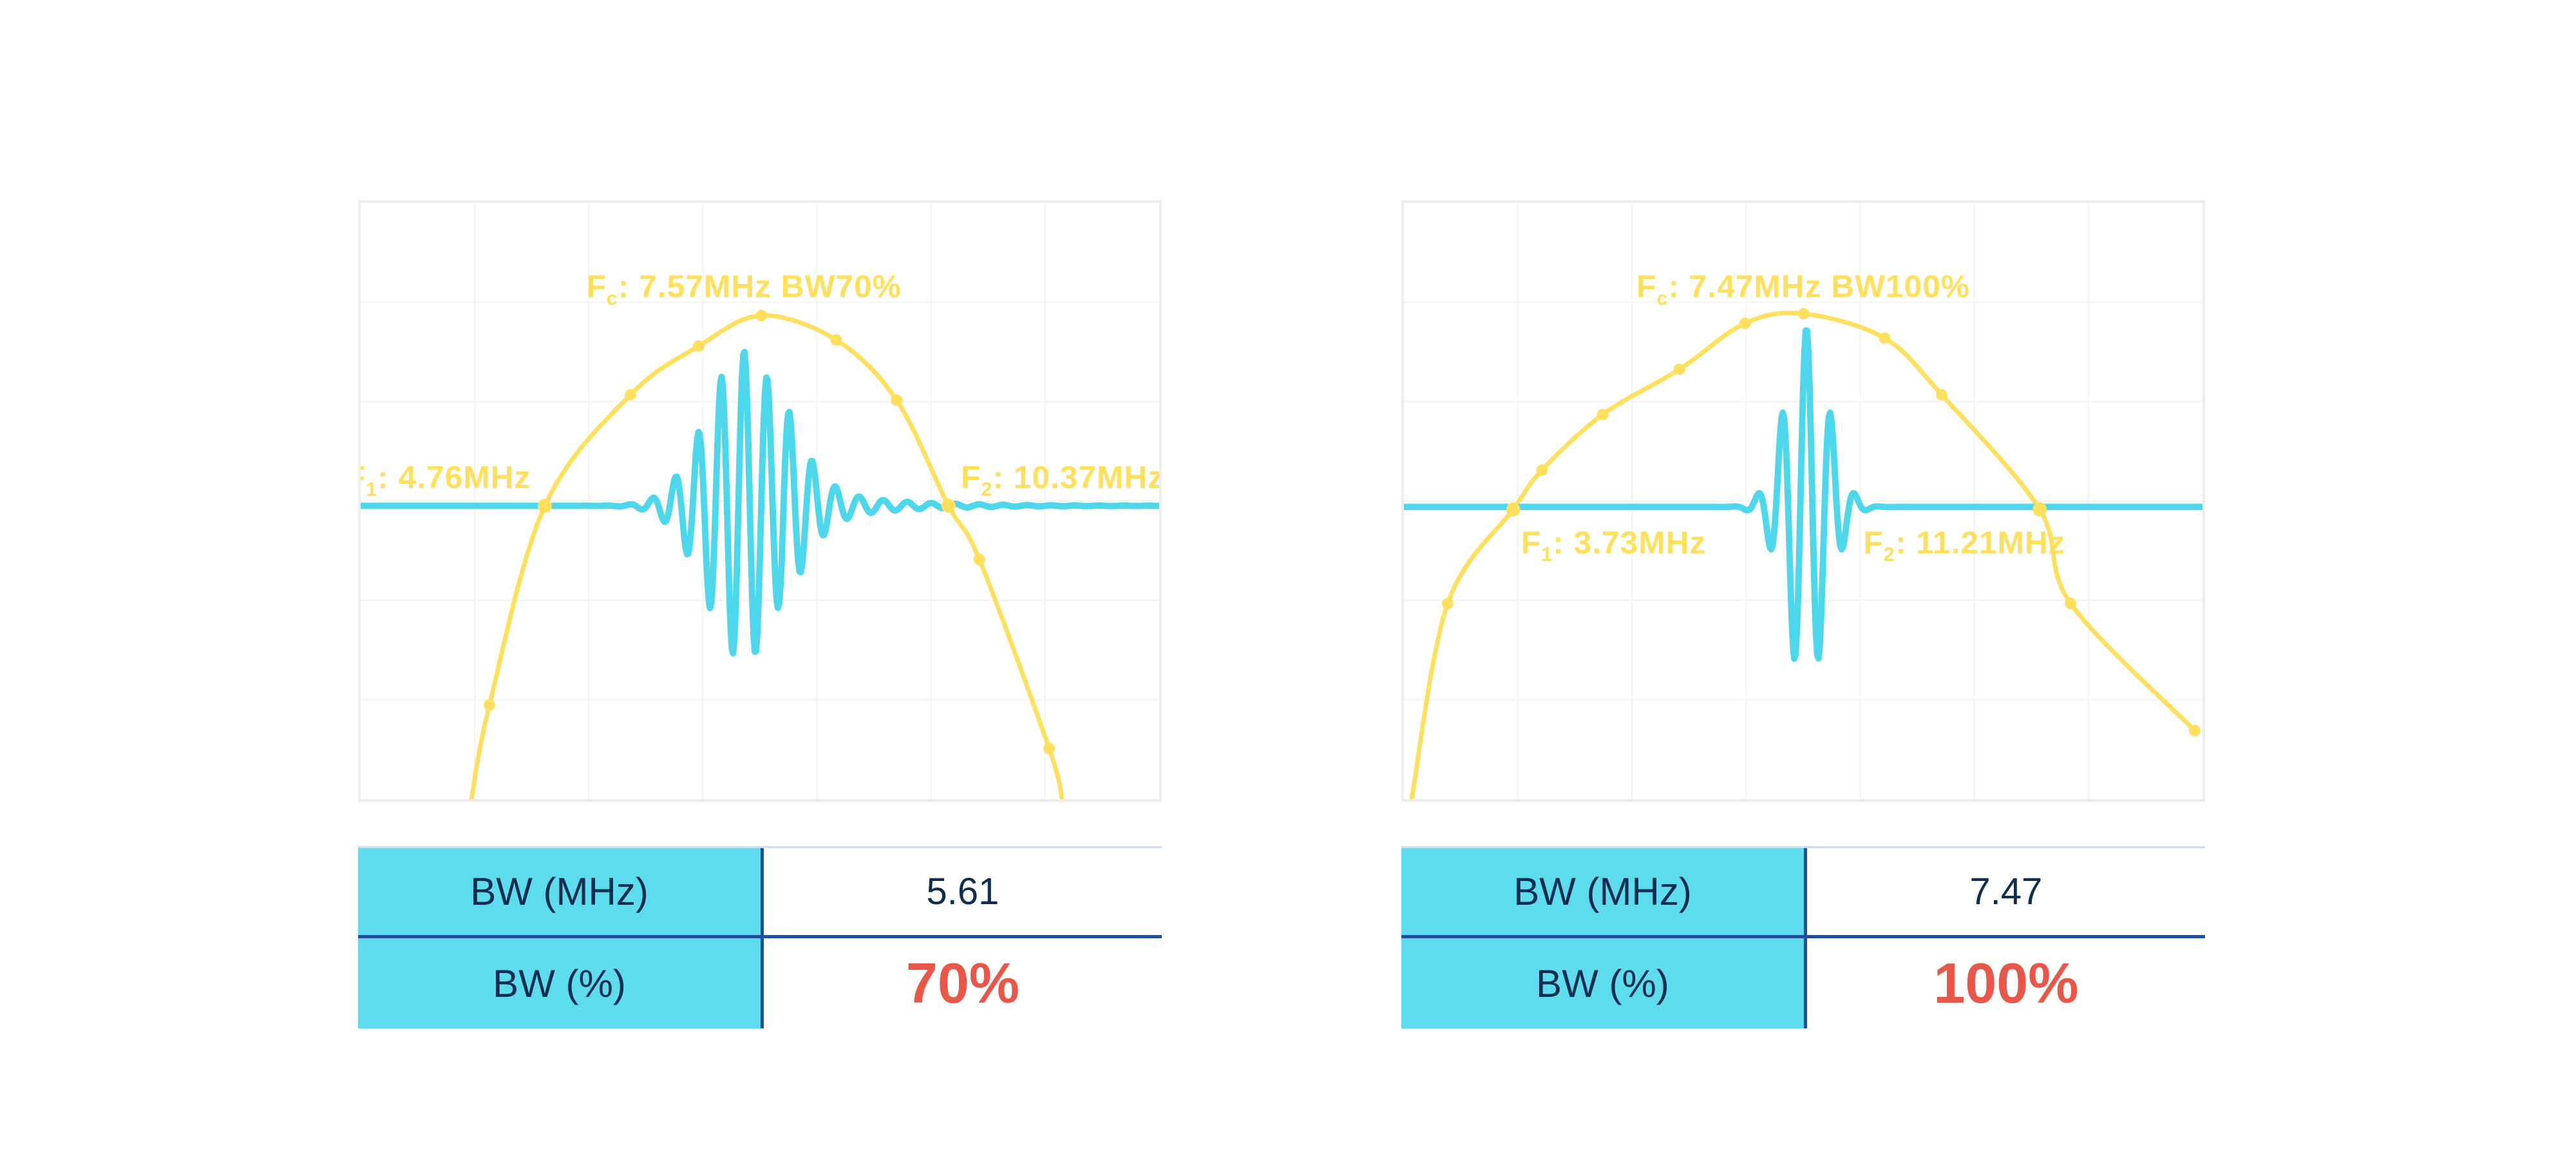 Image resolution: width=2576 pixels, height=1154 pixels. What do you see at coordinates (963, 892) in the screenshot?
I see `bw-mhz-value: 5.61` at bounding box center [963, 892].